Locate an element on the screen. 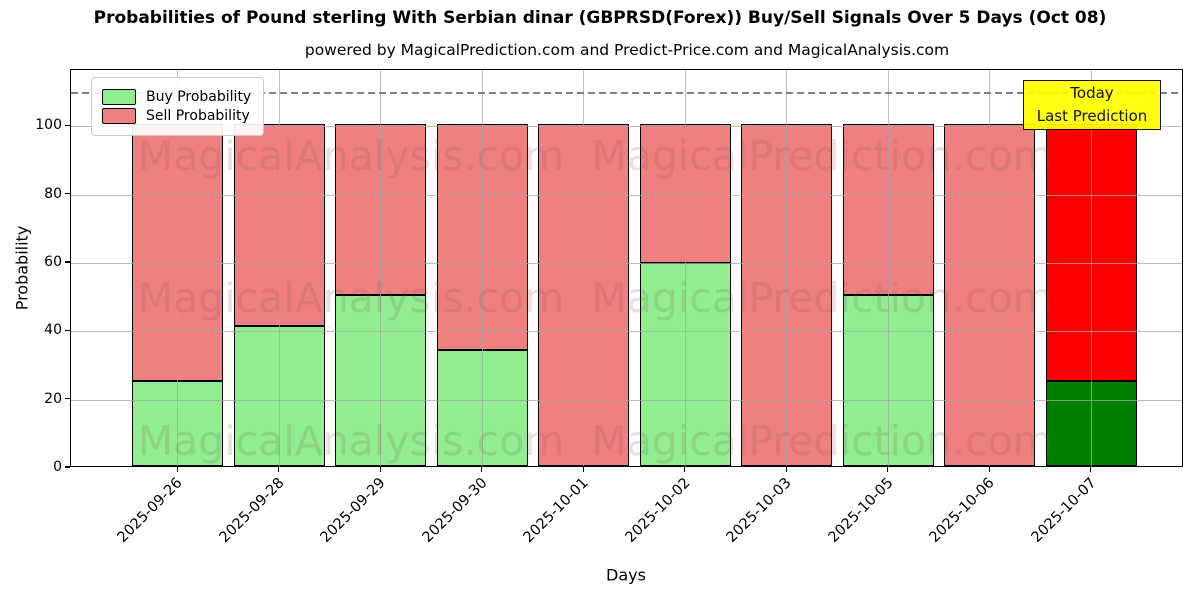 The image size is (1200, 600). legend: Buy Probability Sell Probability is located at coordinates (178, 106).